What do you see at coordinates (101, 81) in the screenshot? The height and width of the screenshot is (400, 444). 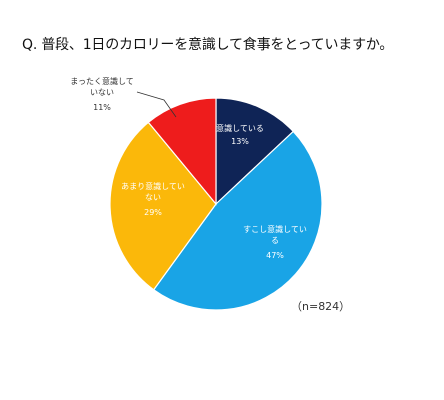 I see `slice-name-label: まったく意識して` at bounding box center [101, 81].